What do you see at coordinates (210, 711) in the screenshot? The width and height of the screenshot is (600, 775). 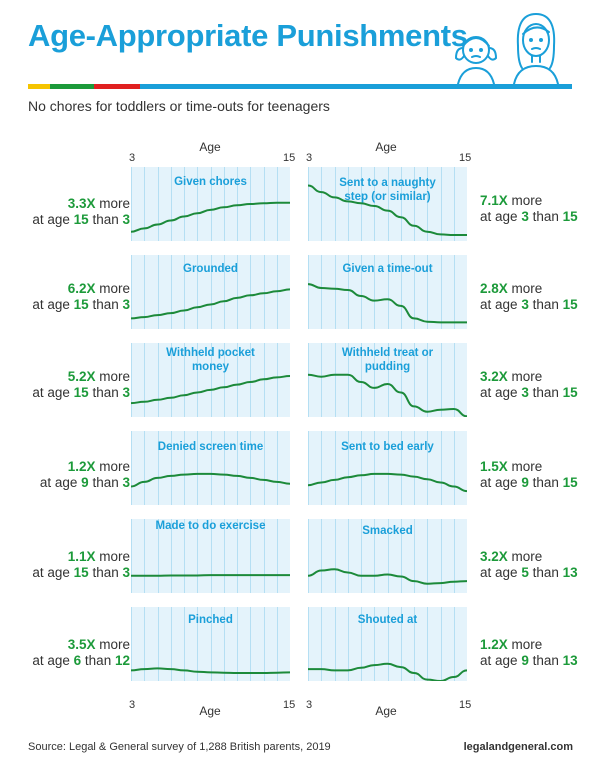 I see `axis-title-bottom-left: Age` at bounding box center [210, 711].